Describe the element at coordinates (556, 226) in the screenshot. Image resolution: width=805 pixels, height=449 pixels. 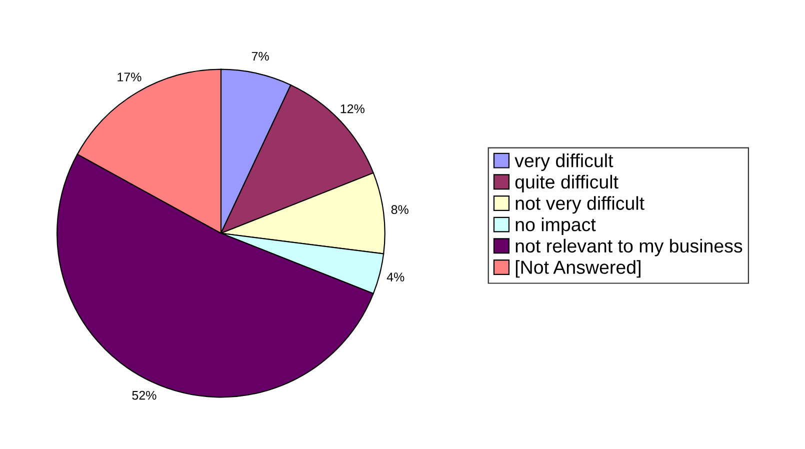
I see `legend-label: no impact` at that location.